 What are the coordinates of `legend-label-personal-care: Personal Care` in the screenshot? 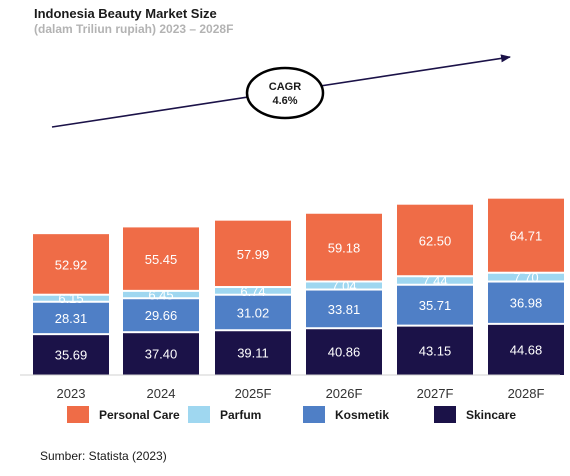 It's located at (139, 415).